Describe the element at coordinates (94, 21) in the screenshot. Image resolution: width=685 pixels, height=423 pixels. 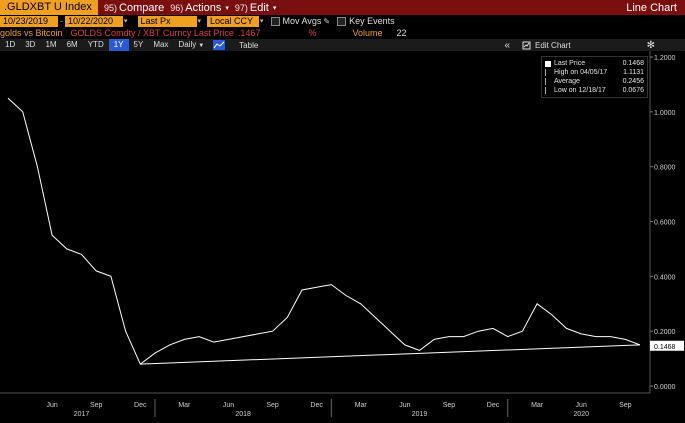
I see `end-date-field: 10/22/2020` at that location.